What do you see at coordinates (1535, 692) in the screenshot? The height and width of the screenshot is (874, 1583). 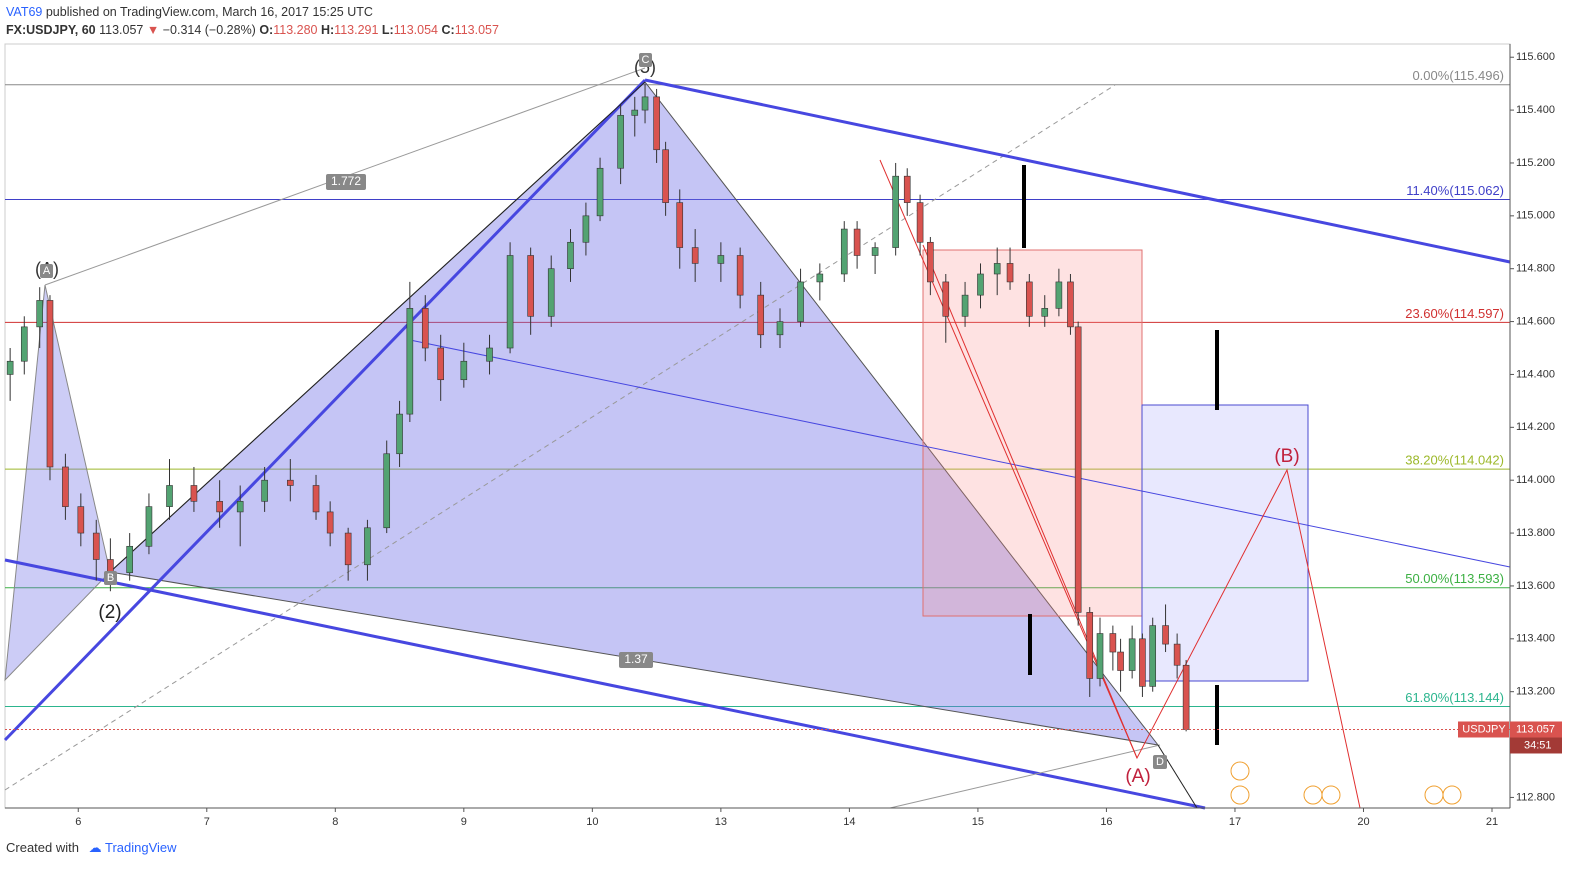 I see `y-tick-label: 113.200` at bounding box center [1535, 692].